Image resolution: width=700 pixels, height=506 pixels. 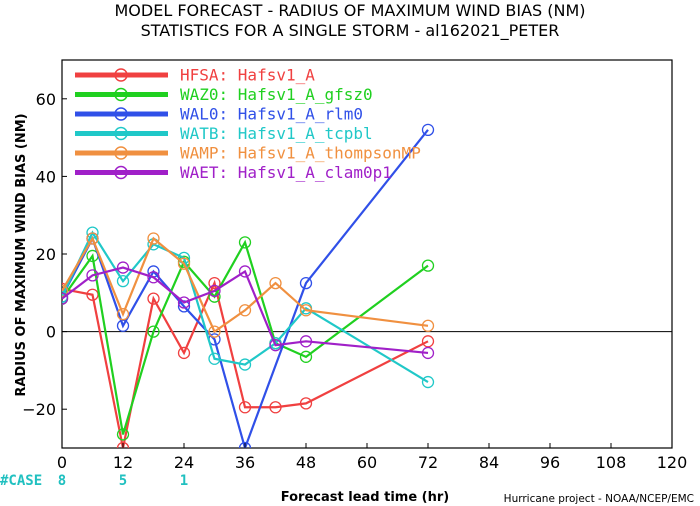 I want to click on x-tick-label: 12, so click(x=123, y=462).